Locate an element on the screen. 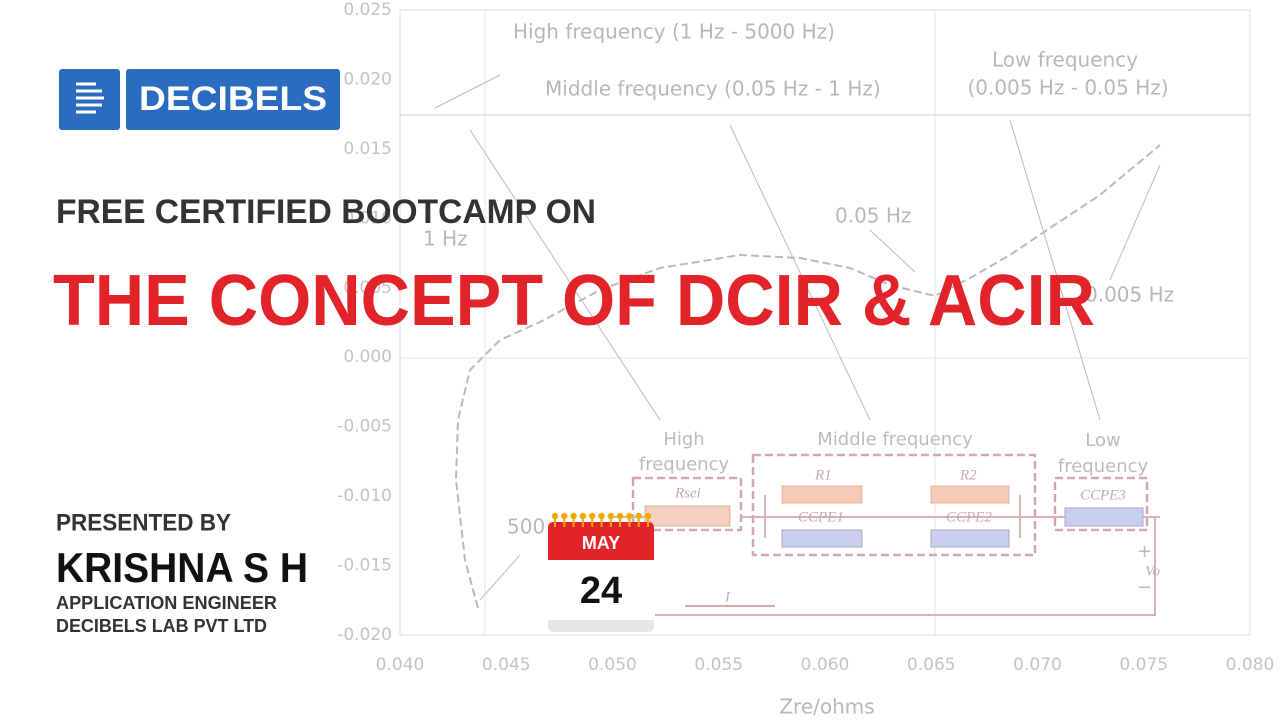 This screenshot has width=1280, height=720. annotation: High frequency (1 Hz - 5000 Hz) is located at coordinates (674, 32).